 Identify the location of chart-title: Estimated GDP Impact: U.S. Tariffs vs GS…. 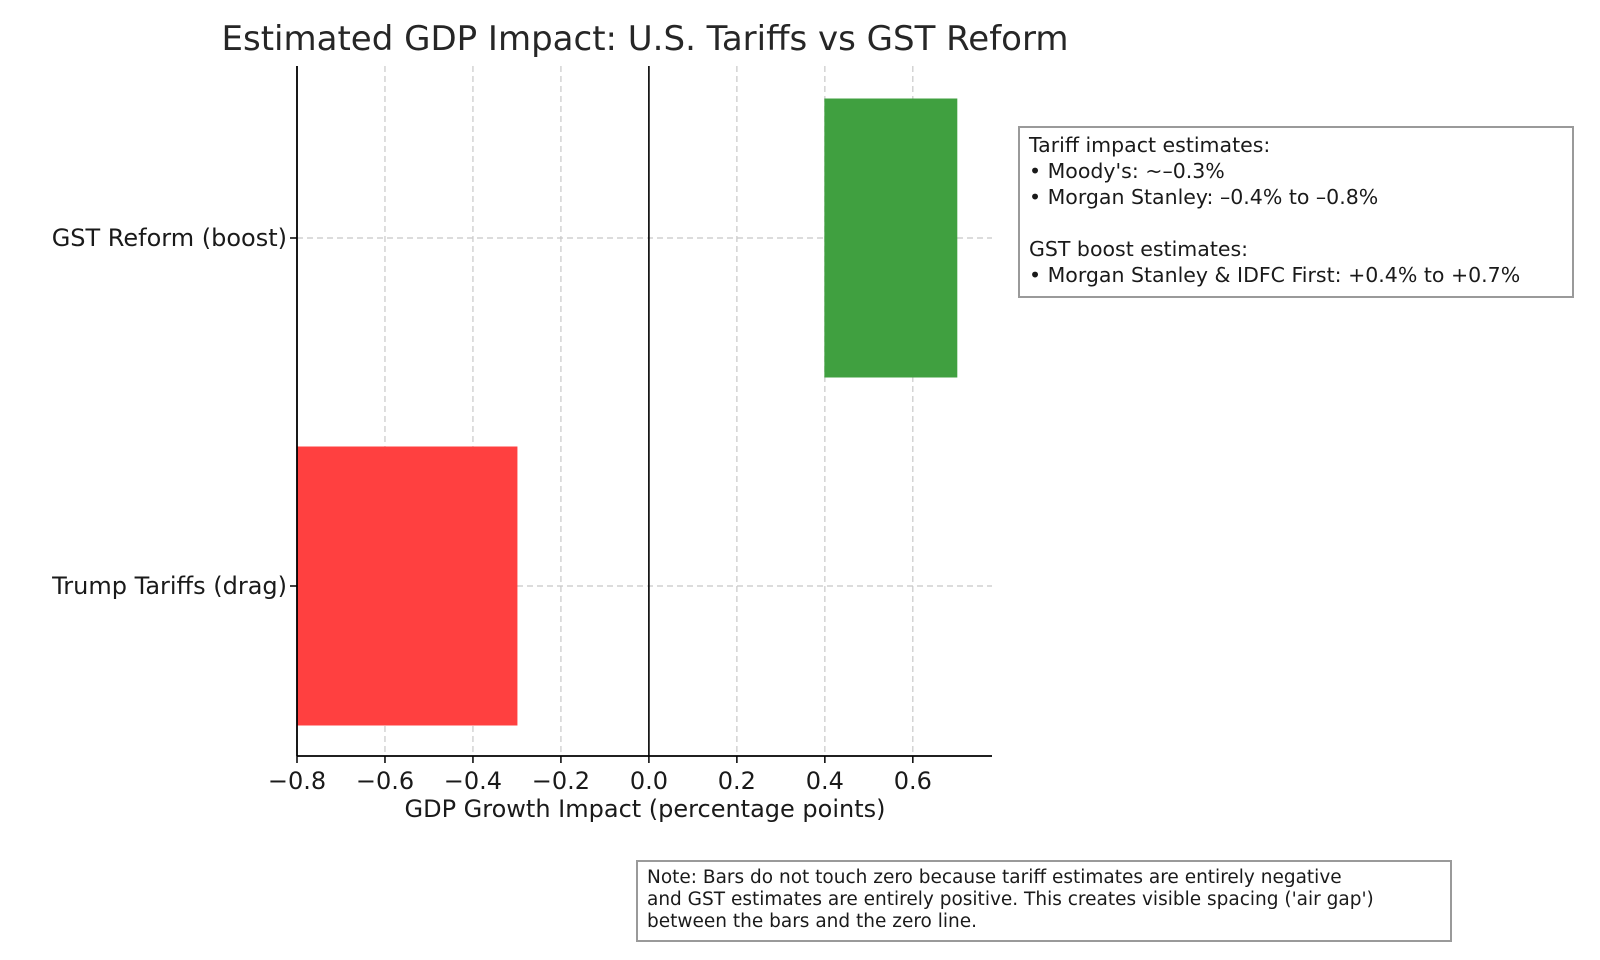
(645, 39).